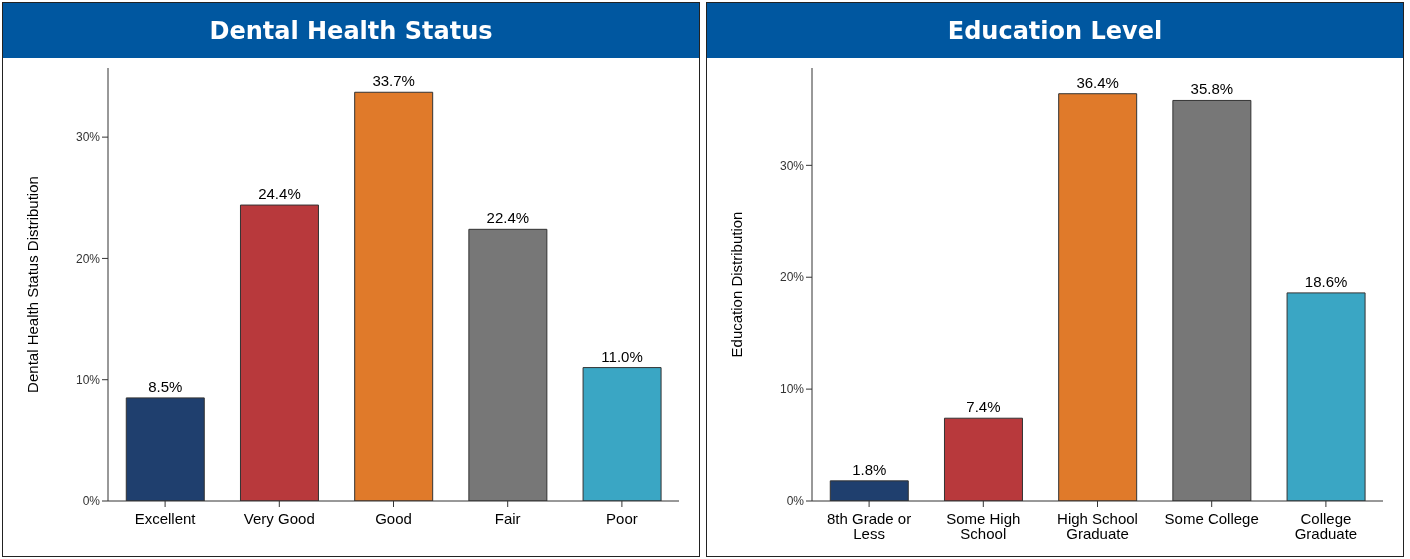  What do you see at coordinates (393, 81) in the screenshot?
I see `data-label: 33.7%` at bounding box center [393, 81].